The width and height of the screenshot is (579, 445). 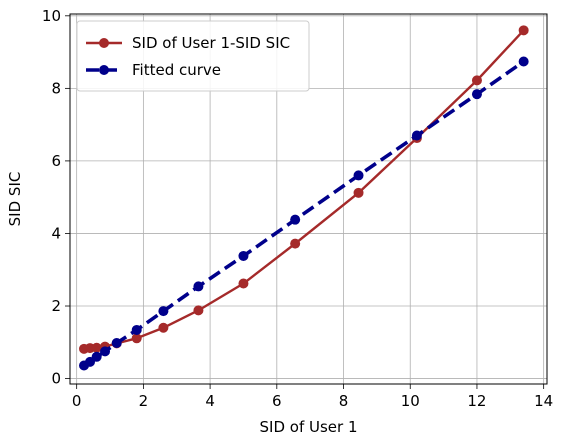 I want to click on y-tick-label: 0, so click(x=56, y=379).